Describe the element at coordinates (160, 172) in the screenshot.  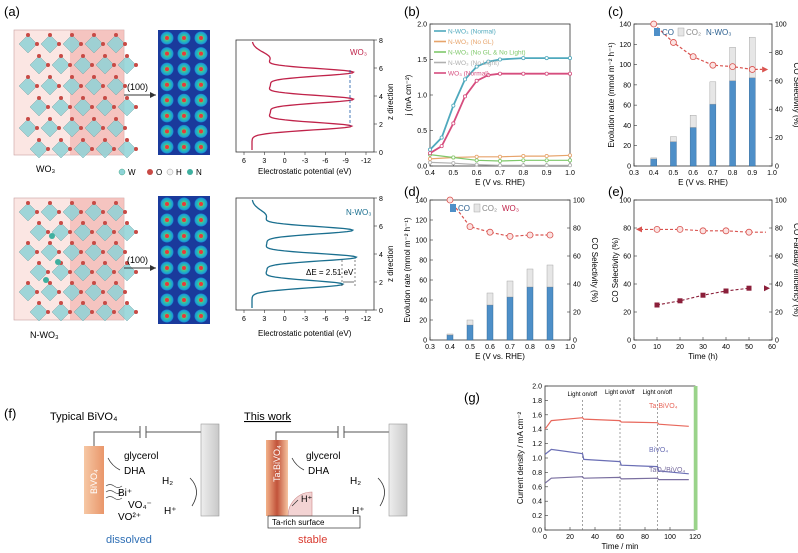
I see `atom-legend: W O H N` at that location.